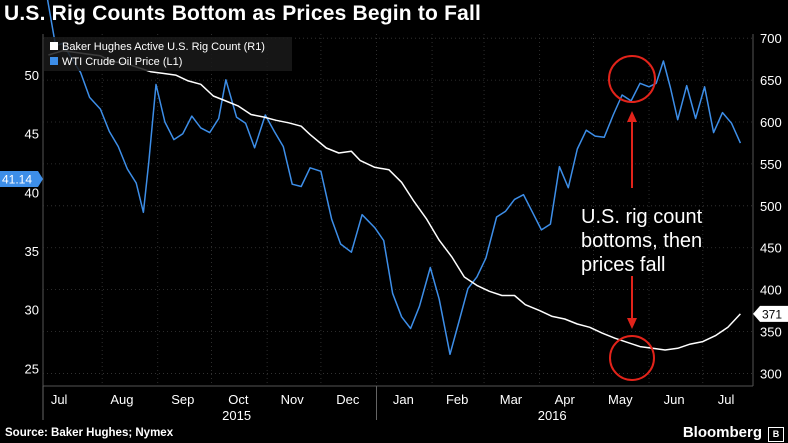 The height and width of the screenshot is (443, 788). What do you see at coordinates (32, 368) in the screenshot?
I see `left-tick-label: 25` at bounding box center [32, 368].